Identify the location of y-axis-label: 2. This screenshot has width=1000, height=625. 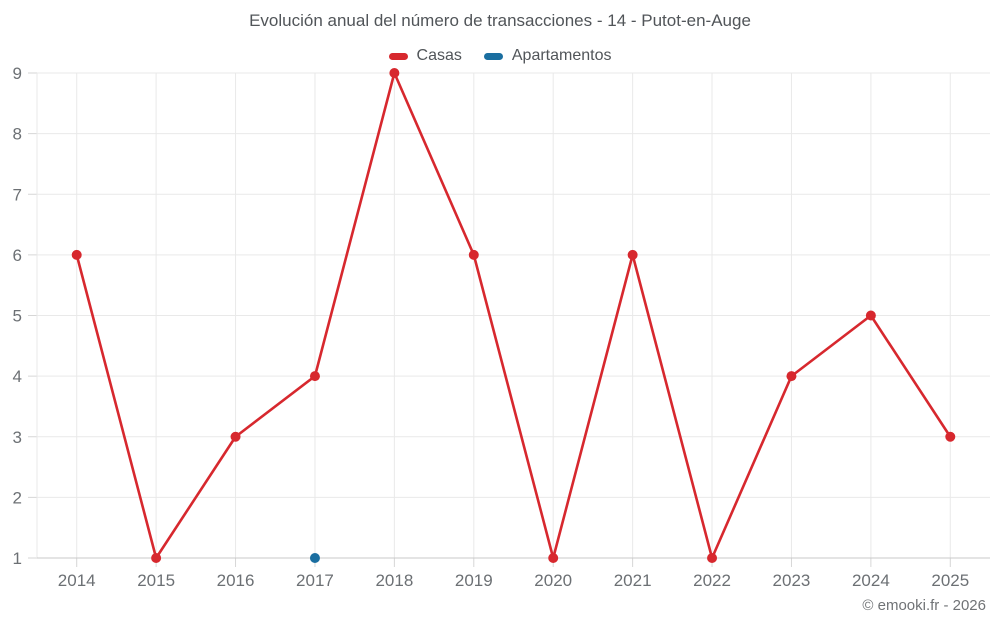
(17, 497).